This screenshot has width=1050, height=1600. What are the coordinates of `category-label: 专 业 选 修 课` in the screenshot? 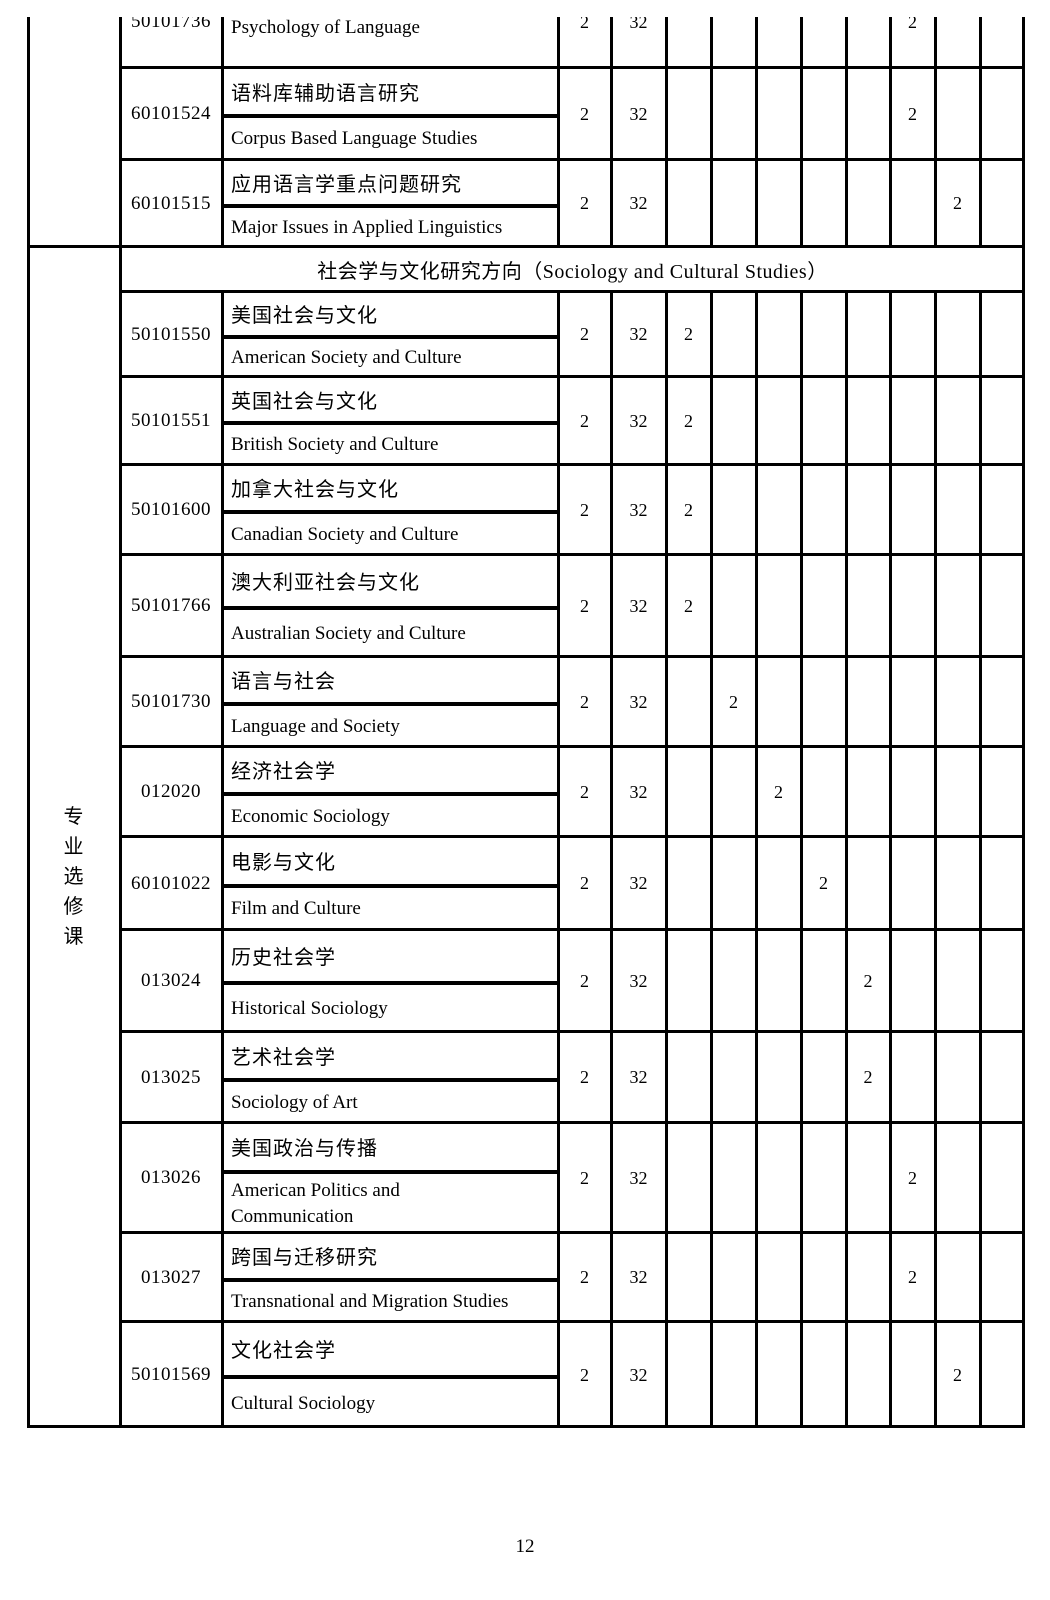 It's located at (73, 877).